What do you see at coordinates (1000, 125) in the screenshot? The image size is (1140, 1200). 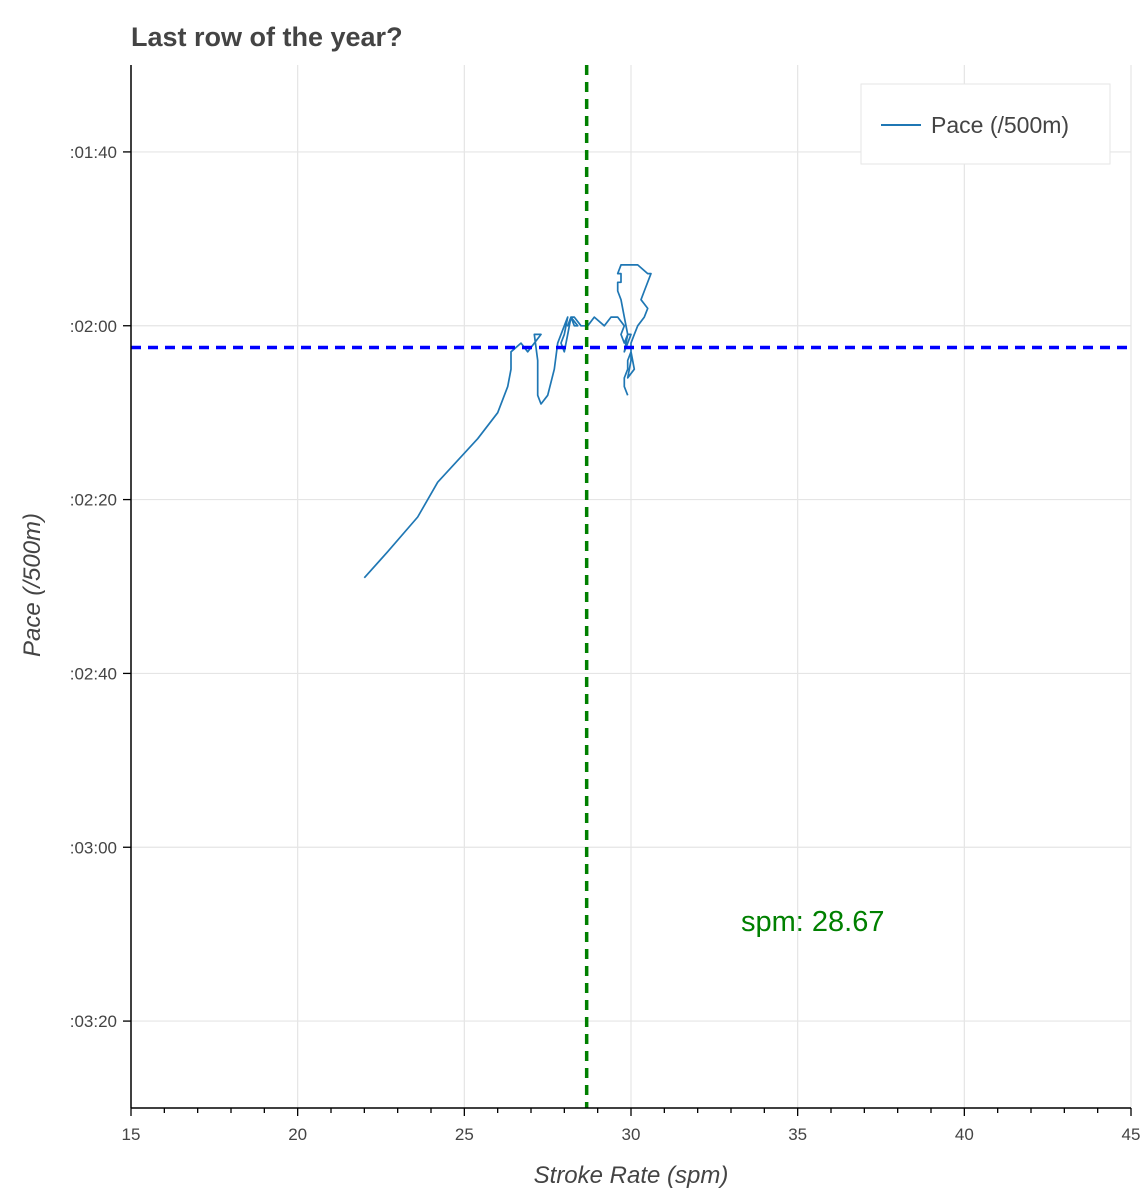 I see `legend-entry-pace: Pace (/500m)` at bounding box center [1000, 125].